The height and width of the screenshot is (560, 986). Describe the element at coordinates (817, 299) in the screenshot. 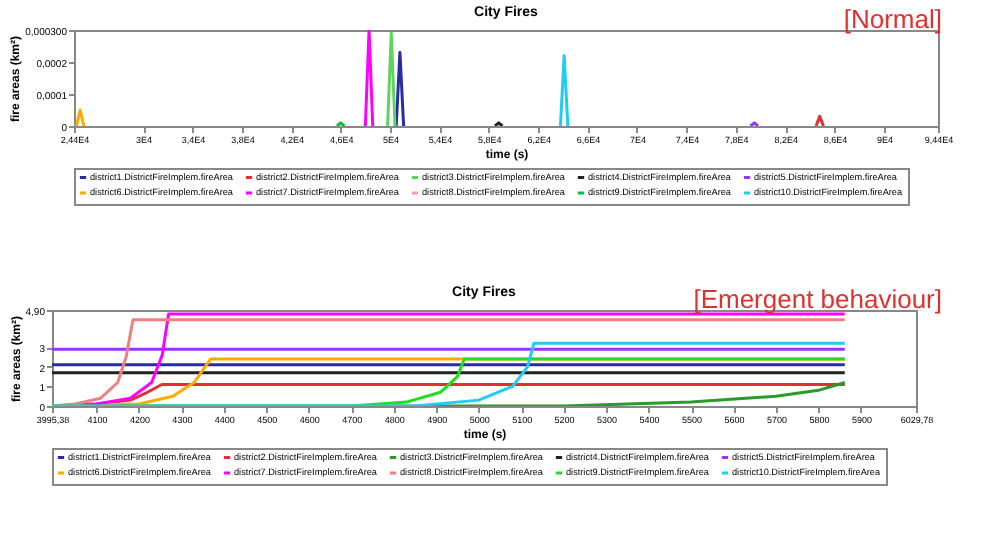

I see `annotation: [Emergent behaviour]` at that location.